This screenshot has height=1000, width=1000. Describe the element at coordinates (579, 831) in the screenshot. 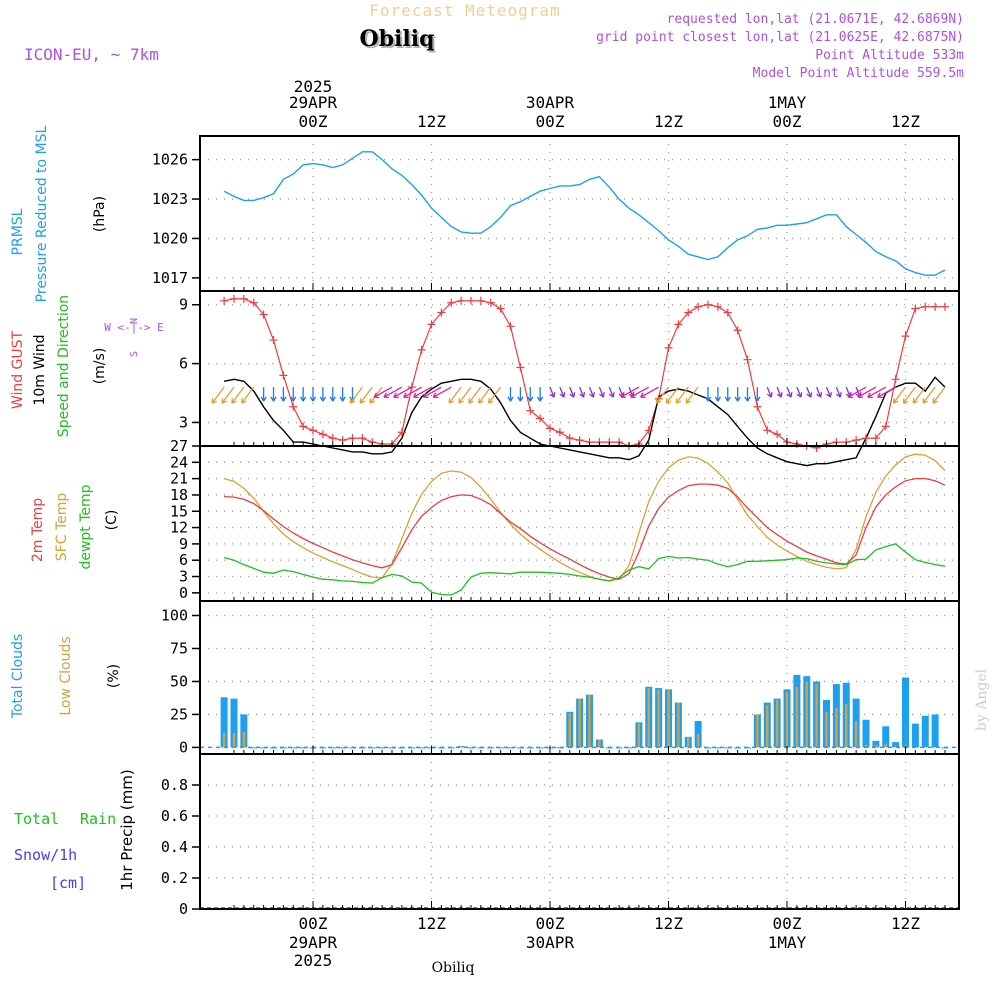

I see `panel-frame` at that location.